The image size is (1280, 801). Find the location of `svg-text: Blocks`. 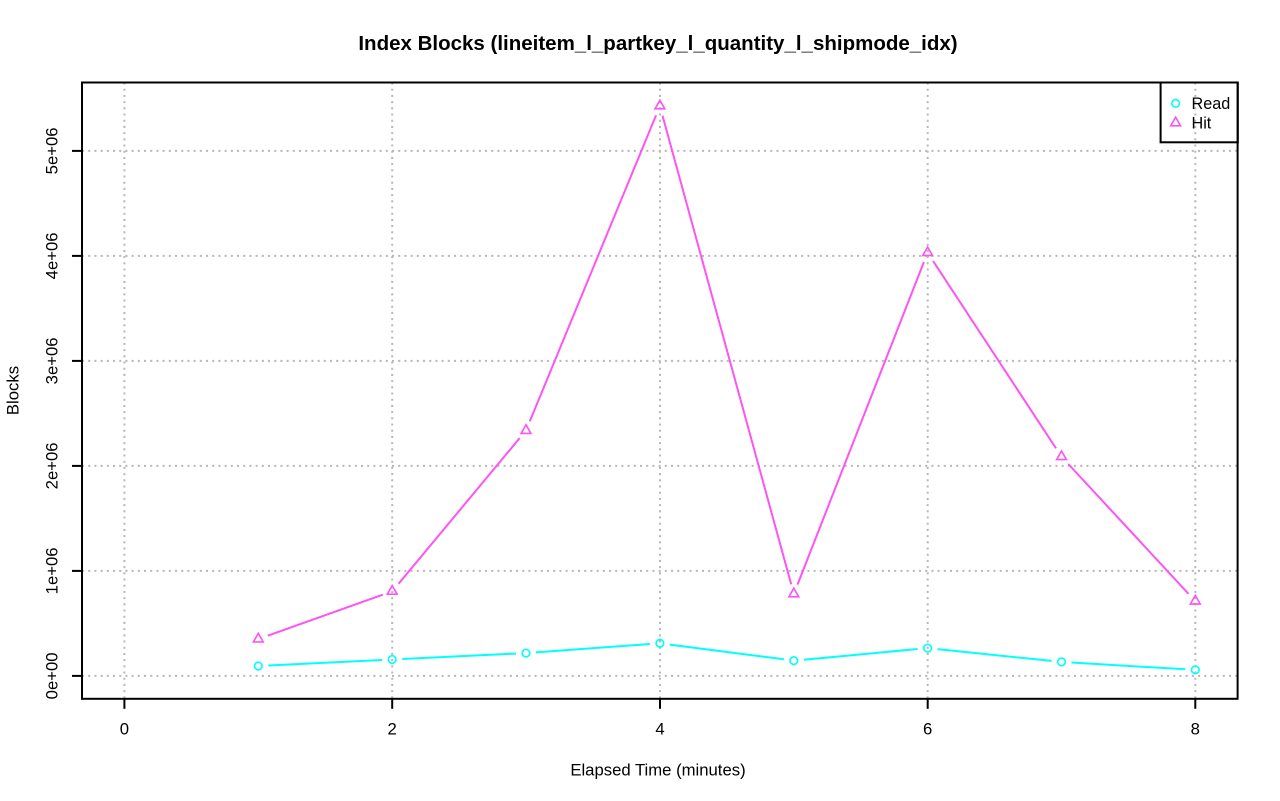

svg-text: Blocks is located at coordinates (13, 390).